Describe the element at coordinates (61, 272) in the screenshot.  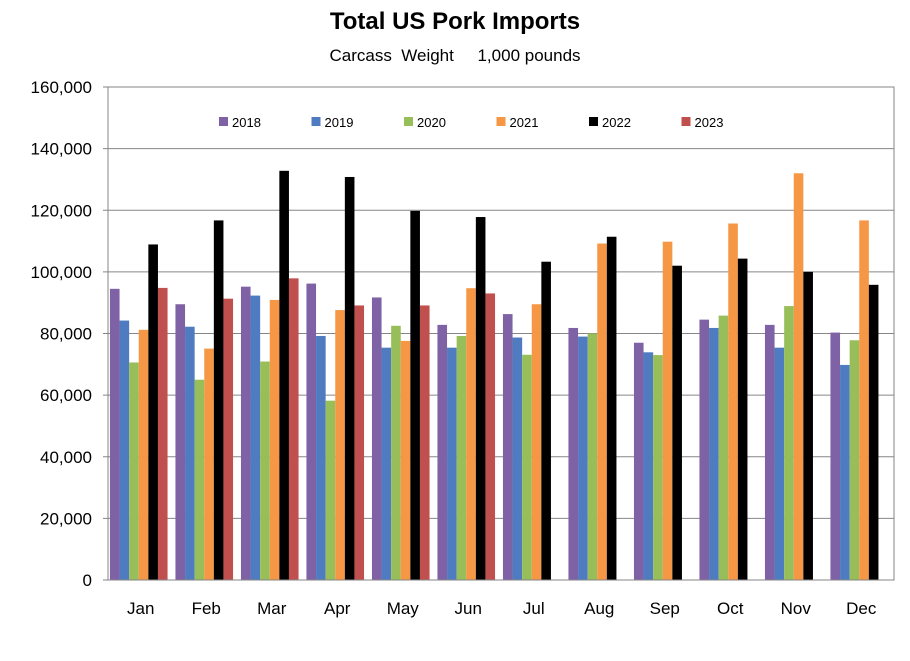
I see `y-tick-label: 100,000` at that location.